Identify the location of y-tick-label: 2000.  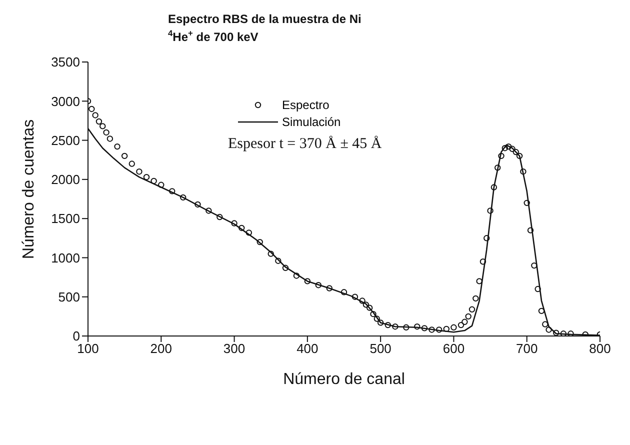
(65, 180).